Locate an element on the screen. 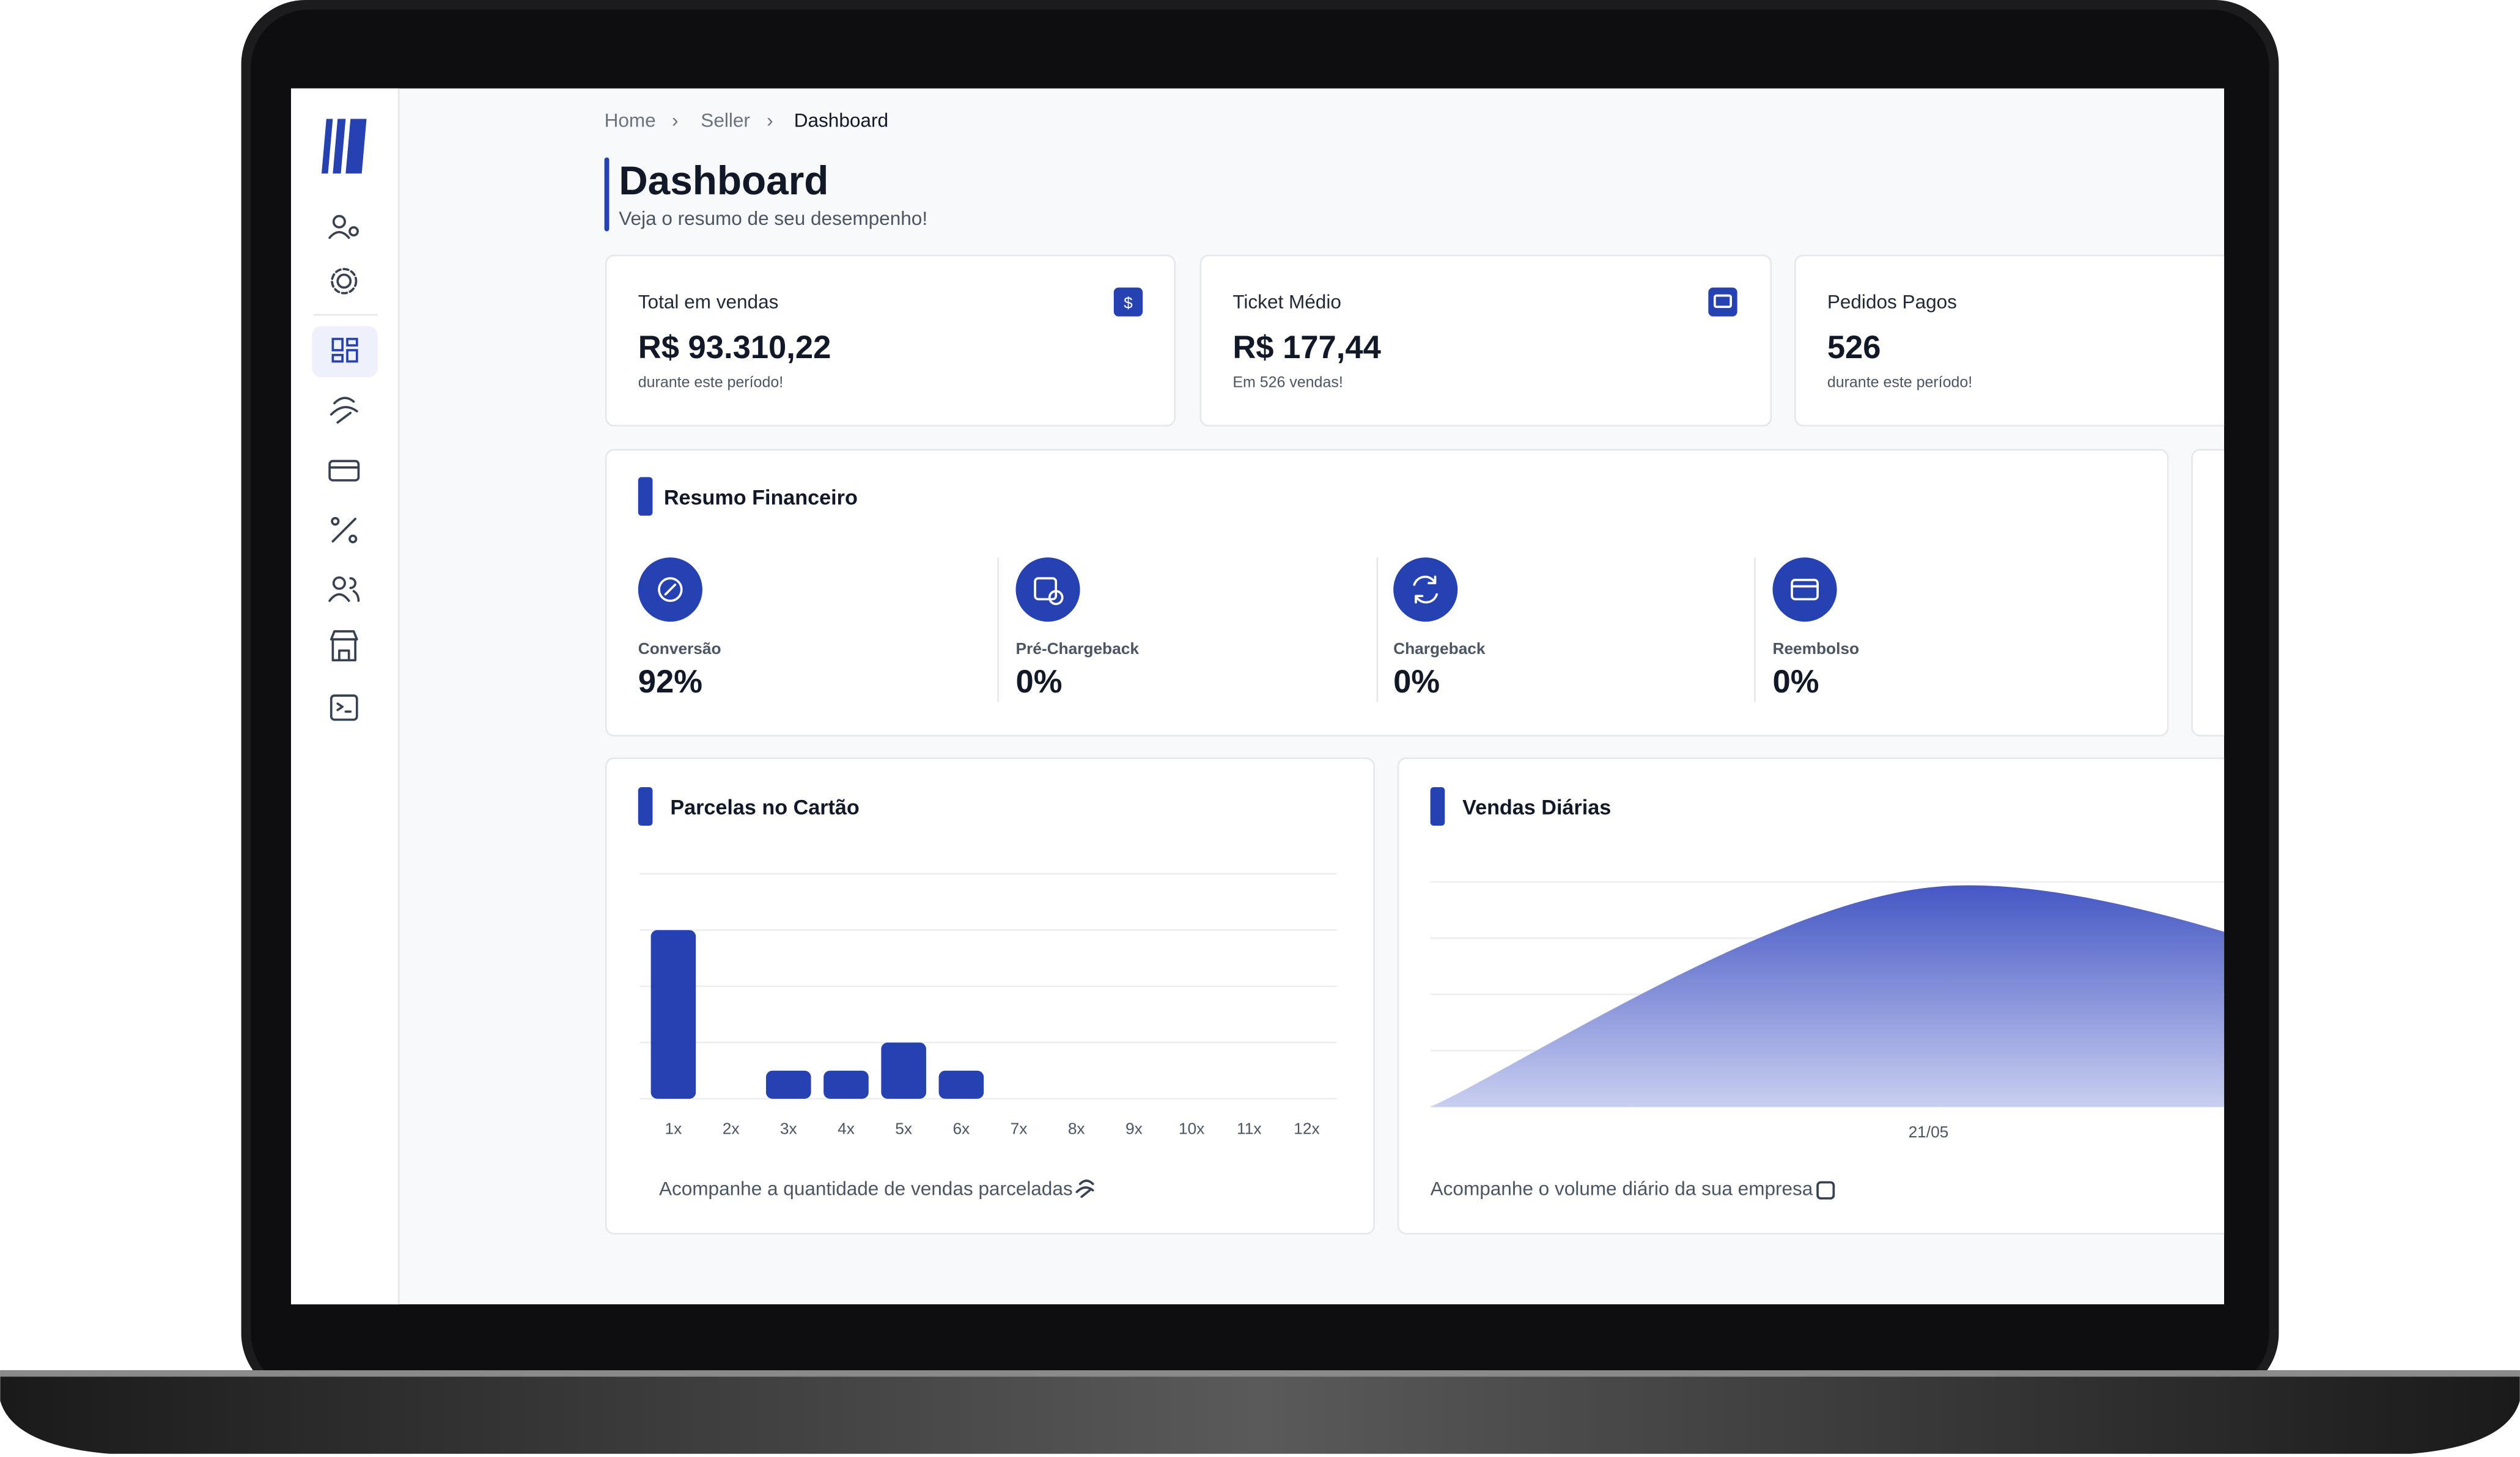 The width and height of the screenshot is (2520, 1457). summary-label: Conversão is located at coordinates (679, 648).